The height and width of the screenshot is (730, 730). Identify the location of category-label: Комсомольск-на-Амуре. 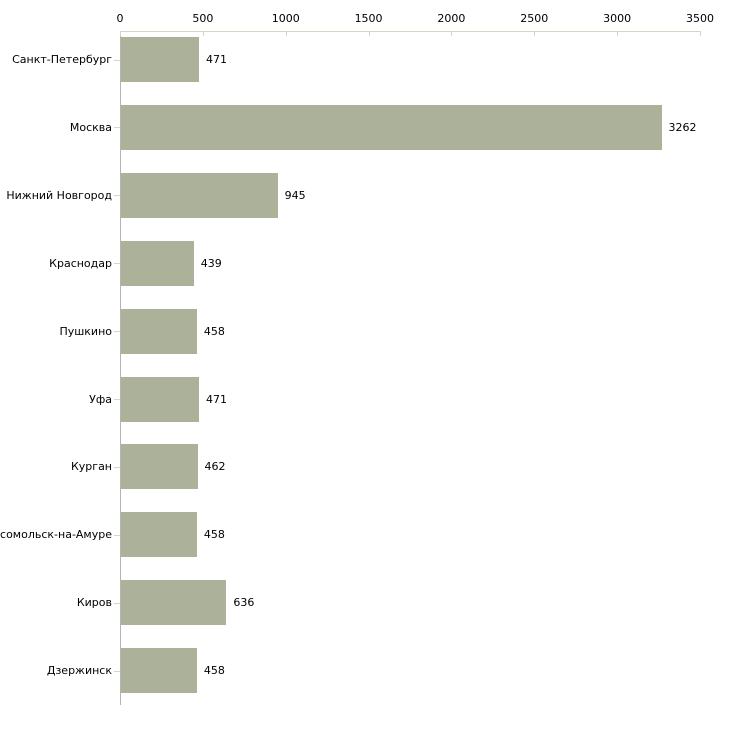
(56, 534).